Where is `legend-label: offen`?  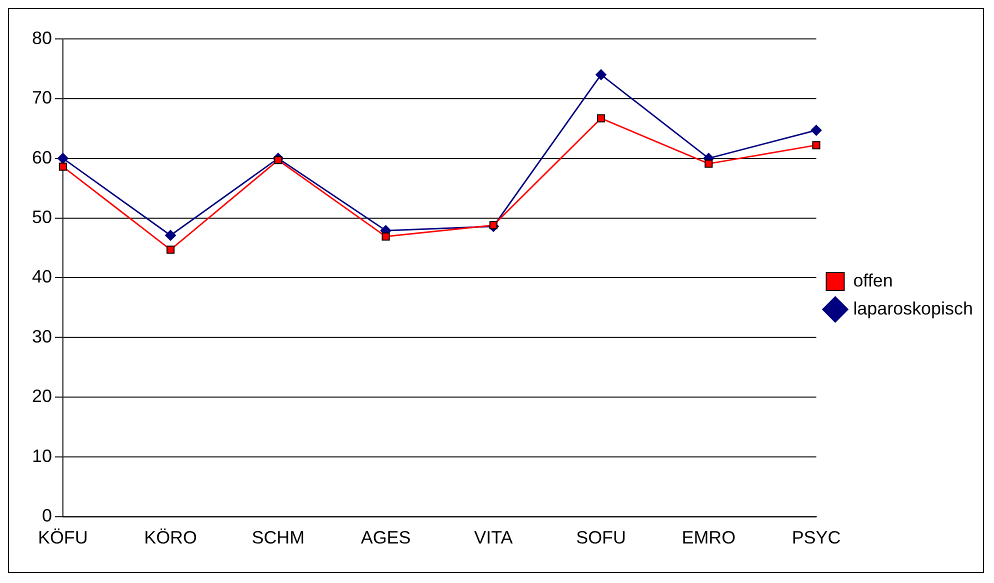 legend-label: offen is located at coordinates (873, 280).